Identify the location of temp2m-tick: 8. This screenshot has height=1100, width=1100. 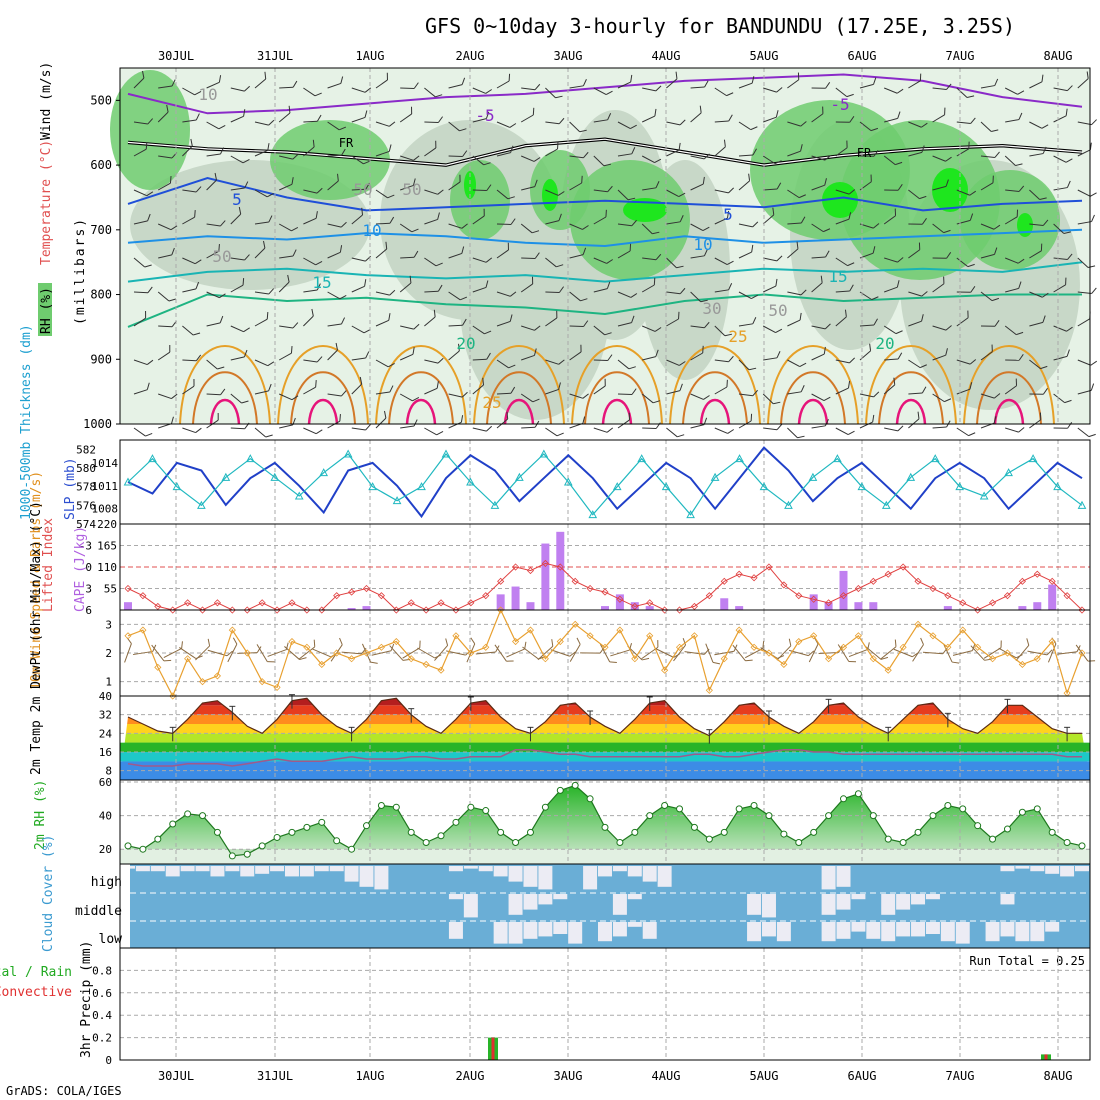
(108, 771).